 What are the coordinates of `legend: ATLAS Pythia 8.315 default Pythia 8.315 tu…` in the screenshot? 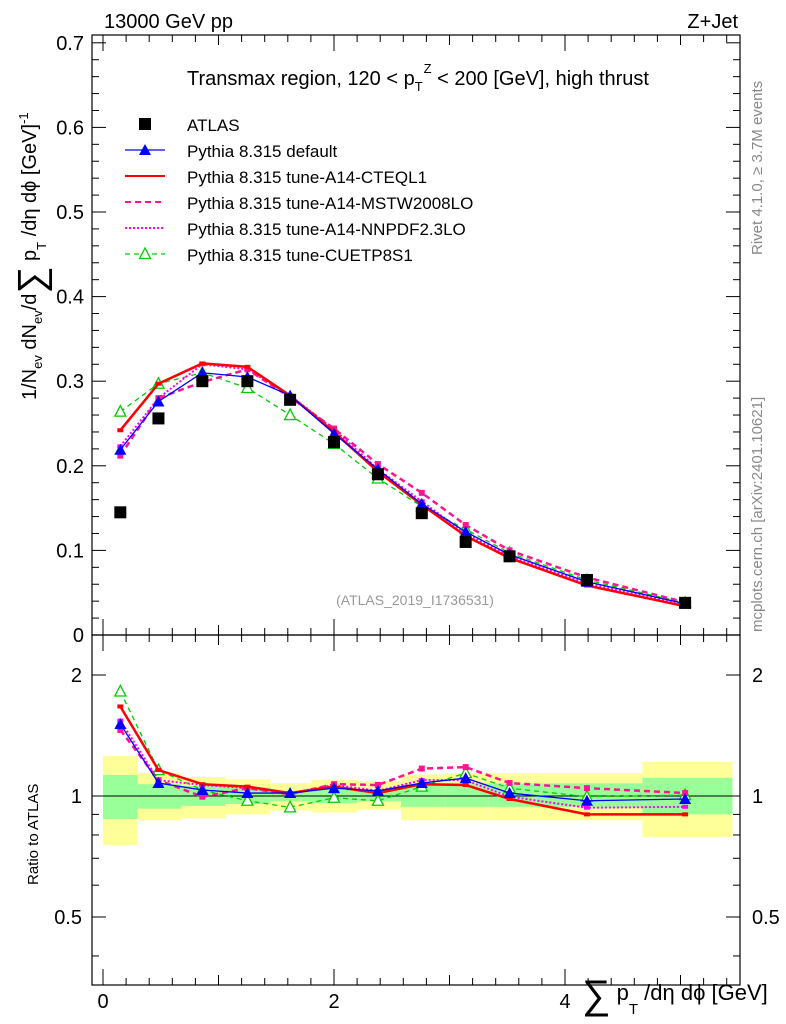 It's located at (299, 190).